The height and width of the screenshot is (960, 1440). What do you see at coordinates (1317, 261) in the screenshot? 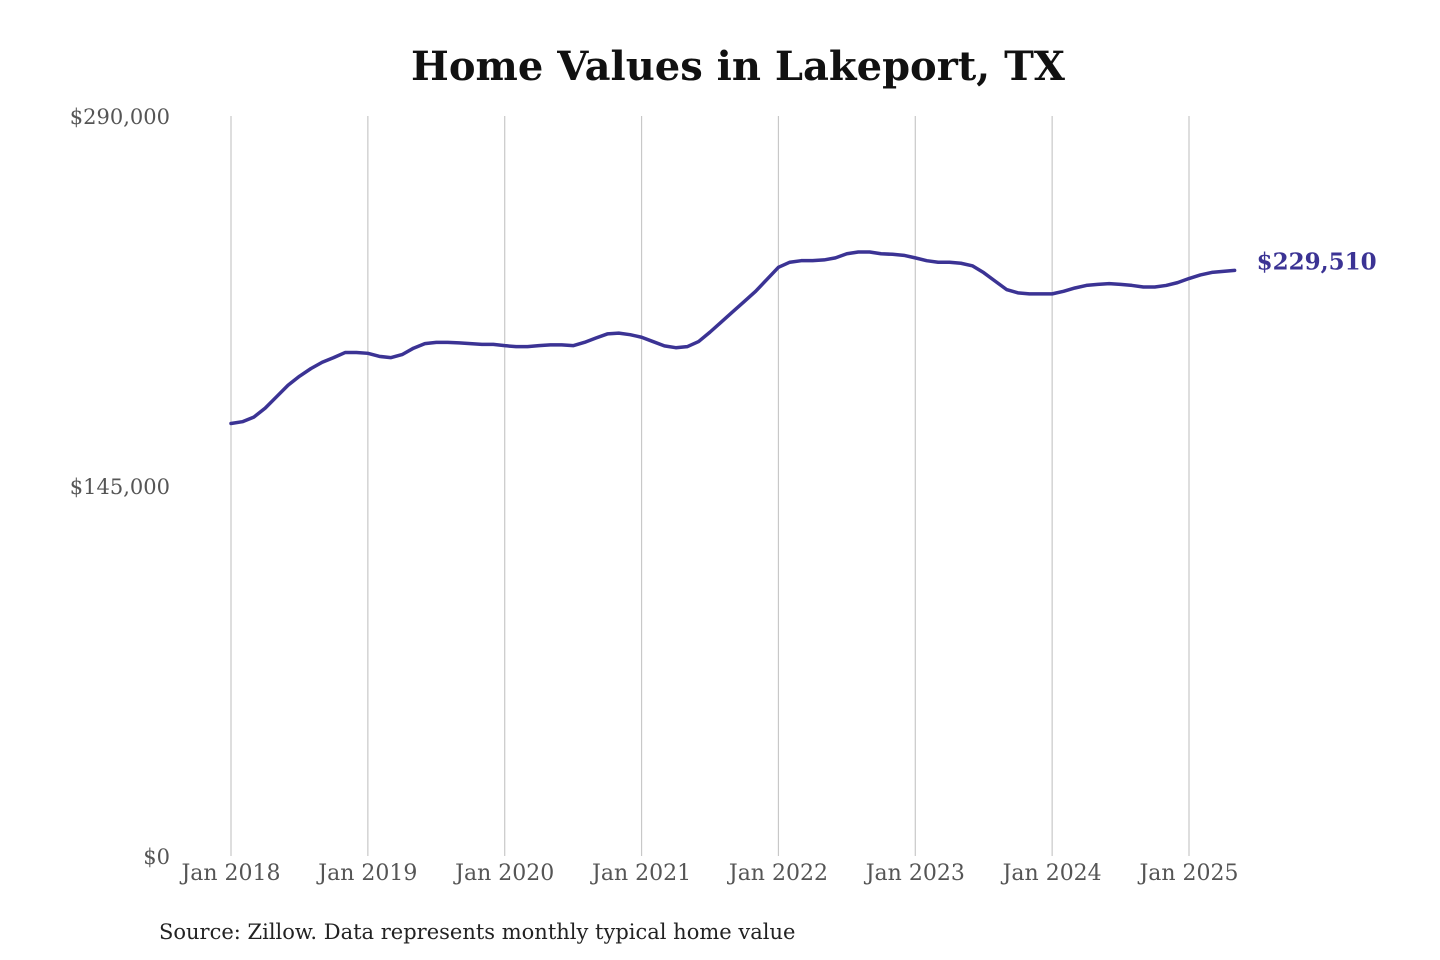
I see `end-value-label: $229,510` at bounding box center [1317, 261].